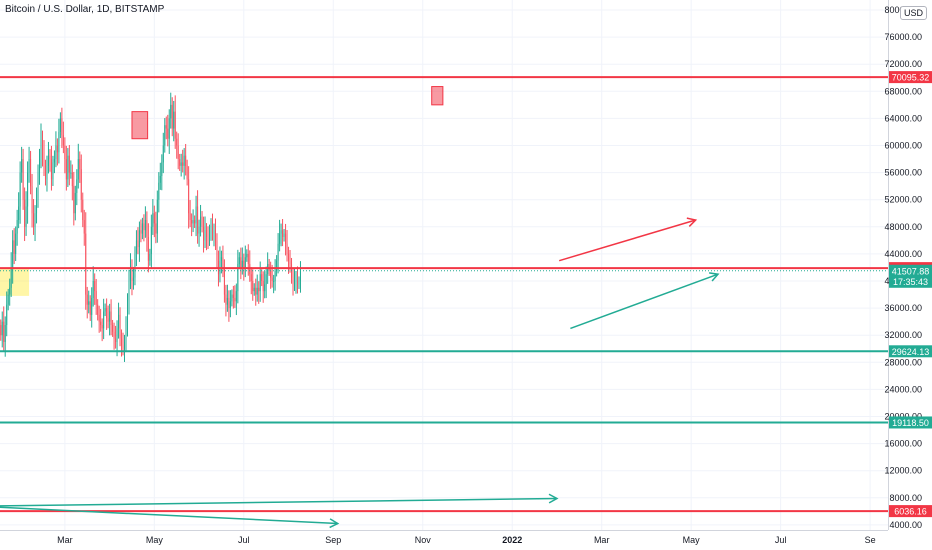 The height and width of the screenshot is (550, 932). I want to click on level-price-tag: 19118.50, so click(910, 423).